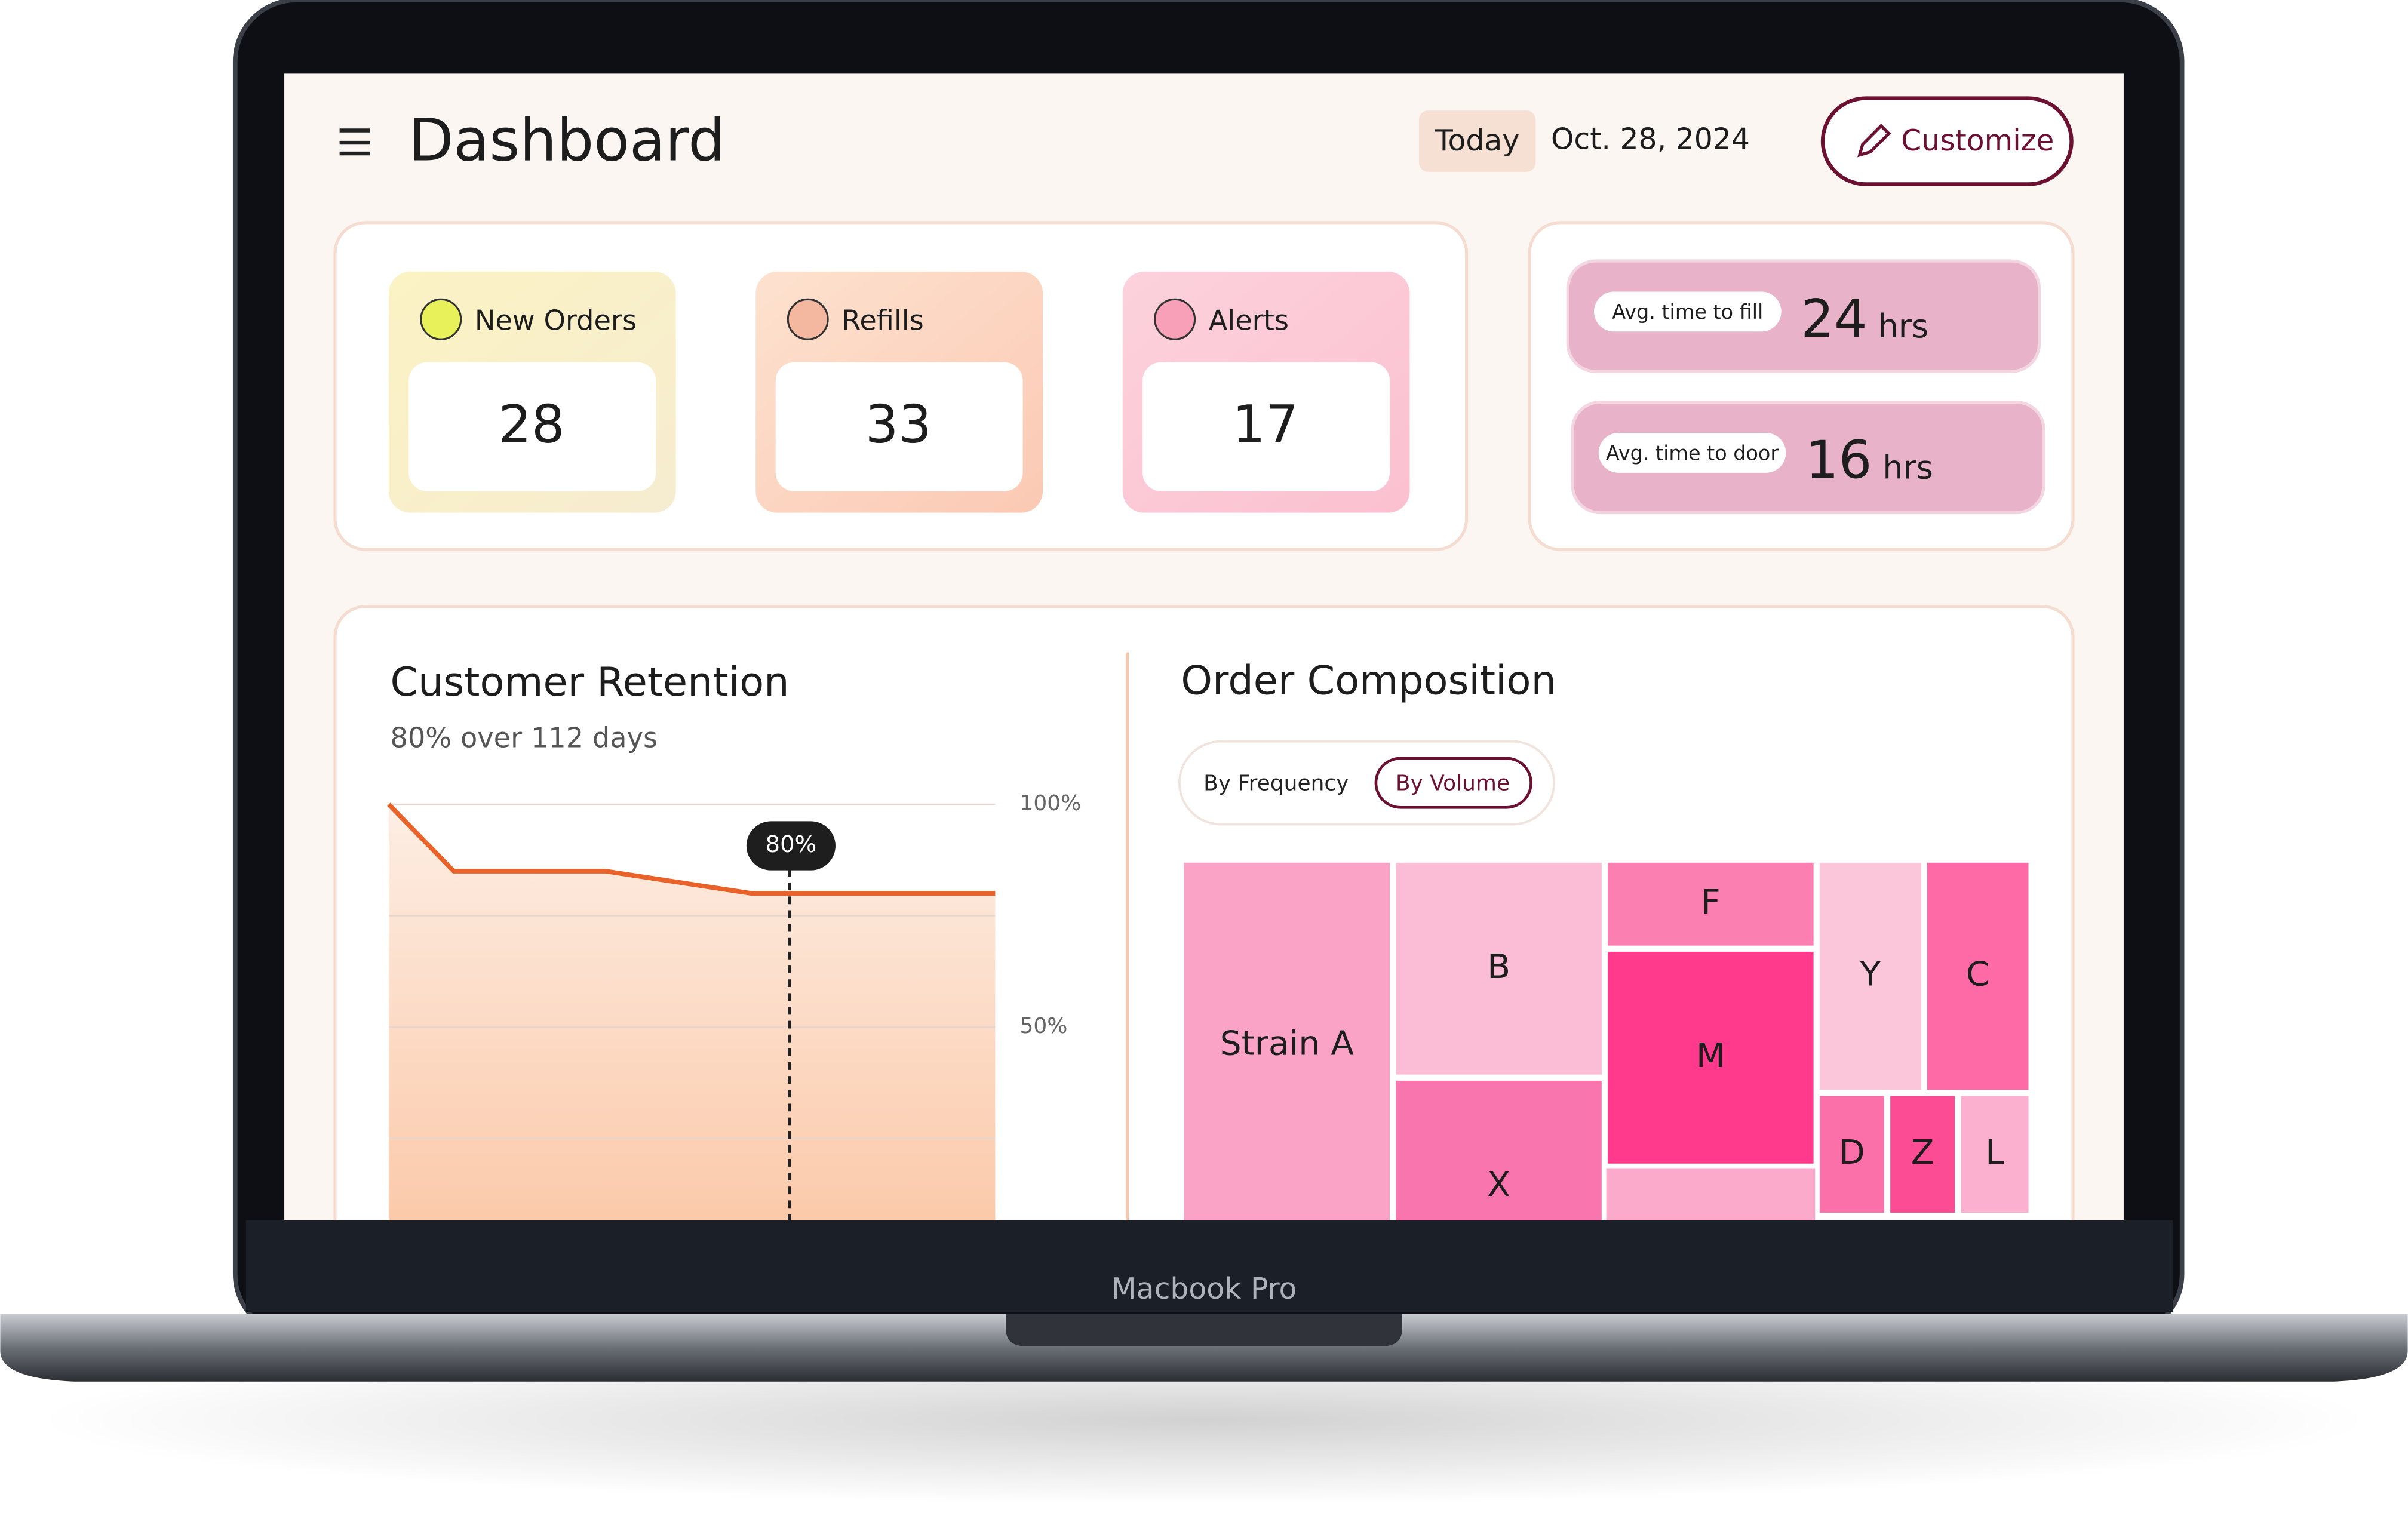 The width and height of the screenshot is (2408, 1519). I want to click on stat-value: 33, so click(898, 424).